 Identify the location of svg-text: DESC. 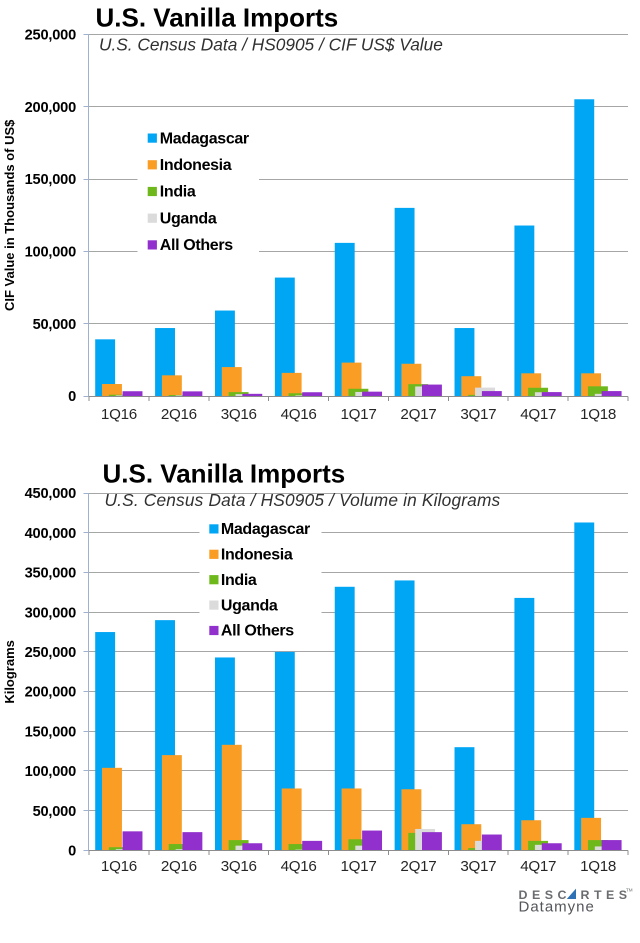
(545, 895).